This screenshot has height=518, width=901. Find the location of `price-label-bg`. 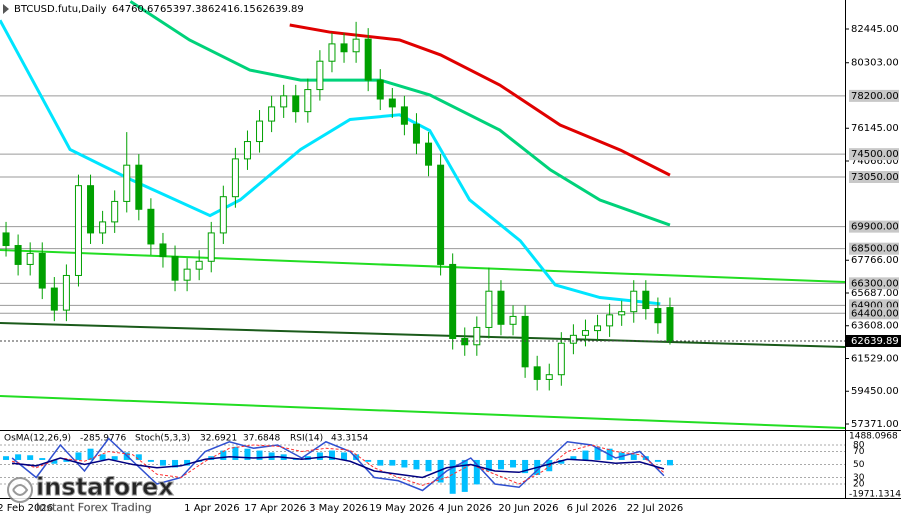

price-label-bg is located at coordinates (873, 340).